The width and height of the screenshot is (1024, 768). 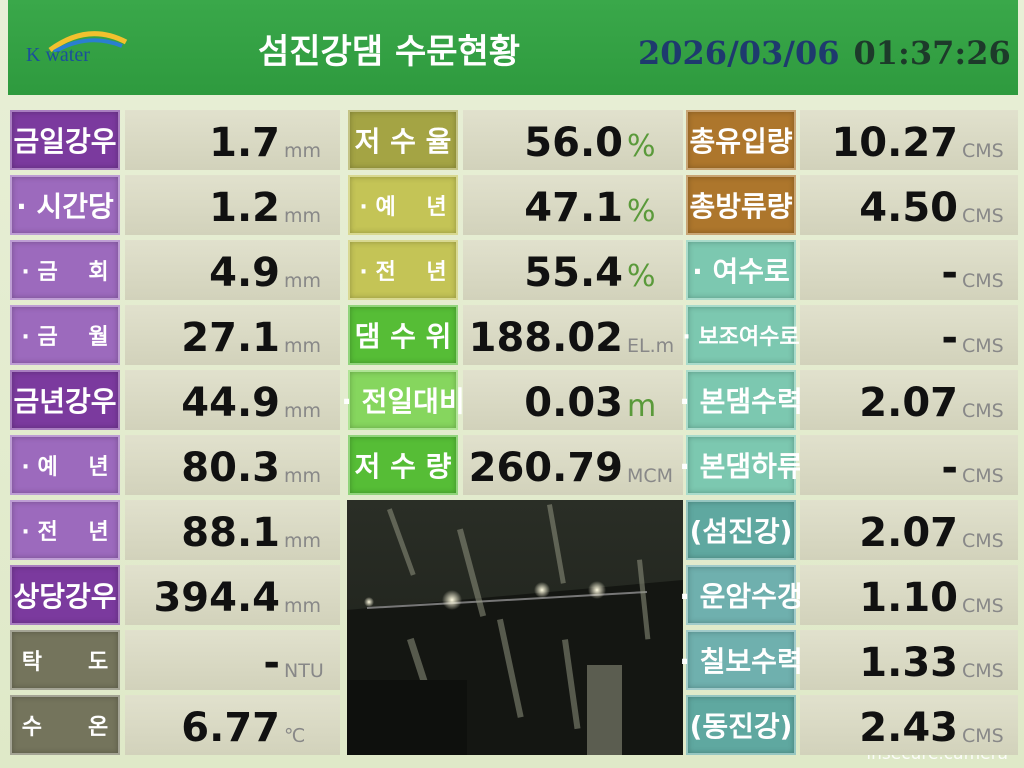 What do you see at coordinates (741, 725) in the screenshot?
I see `row-label: (동진강)` at bounding box center [741, 725].